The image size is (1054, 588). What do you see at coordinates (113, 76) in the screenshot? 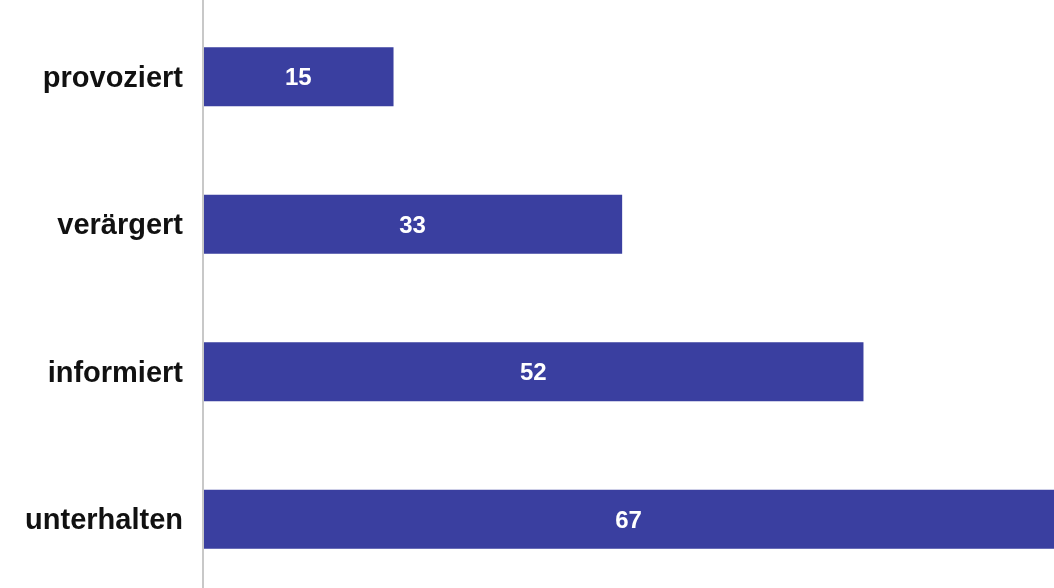
I see `y-tick-label: provoziert` at bounding box center [113, 76].